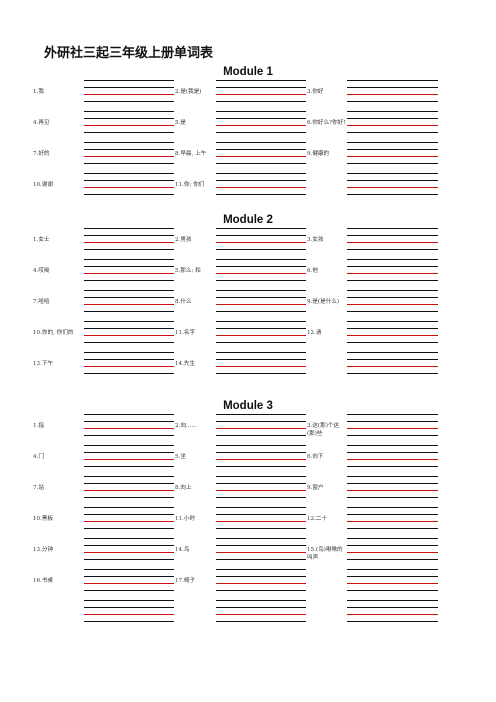  Describe the element at coordinates (248, 406) in the screenshot. I see `module-heading: Module 3` at that location.